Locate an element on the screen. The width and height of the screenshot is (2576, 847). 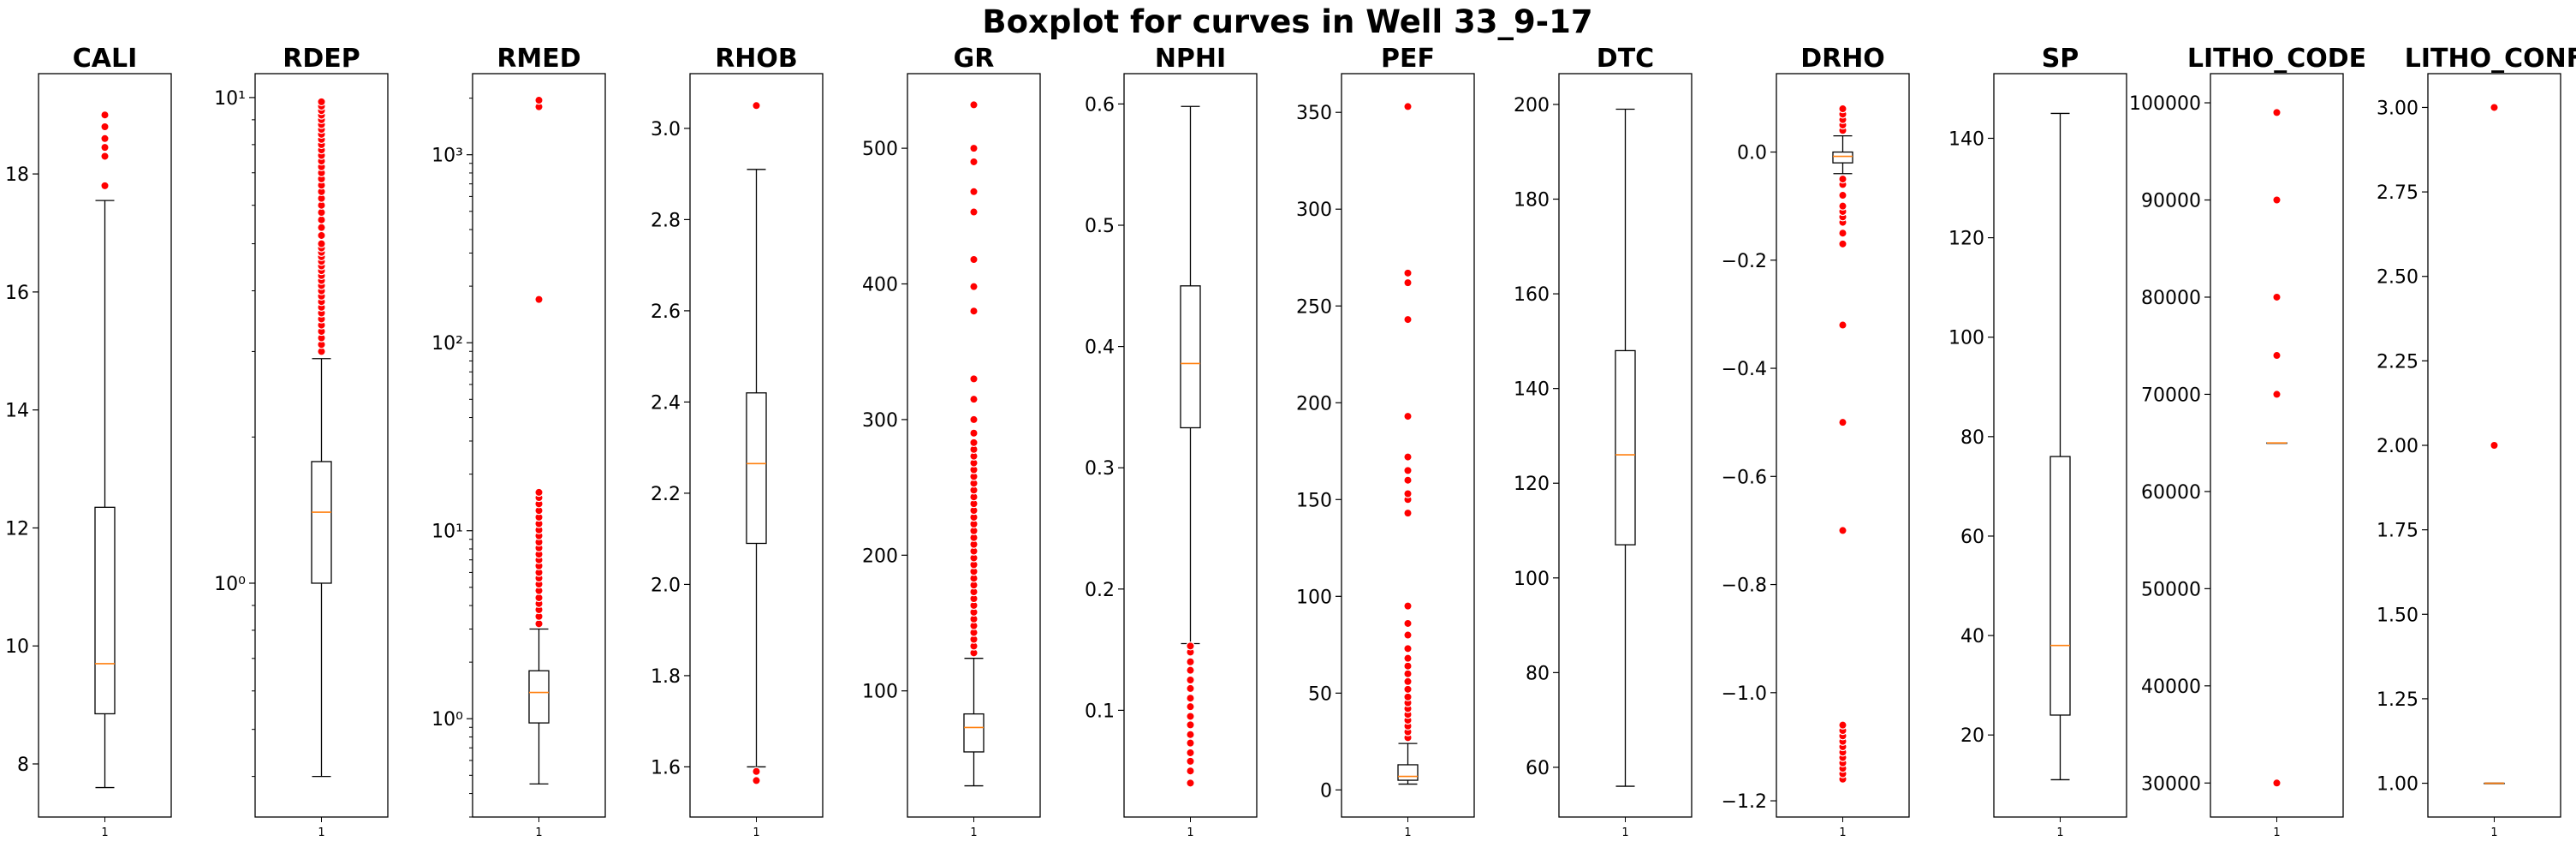
y-tick-label: 20 is located at coordinates (1972, 736).